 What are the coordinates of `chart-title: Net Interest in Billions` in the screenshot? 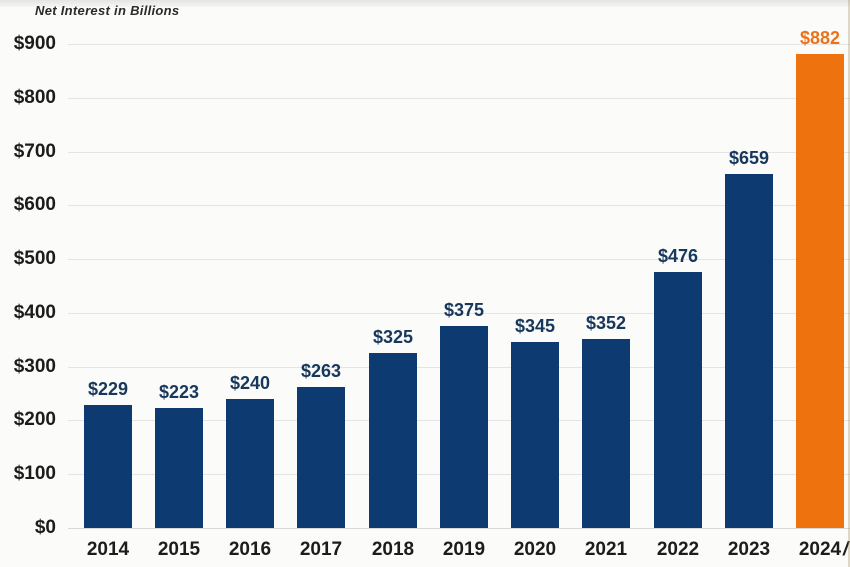 It's located at (107, 10).